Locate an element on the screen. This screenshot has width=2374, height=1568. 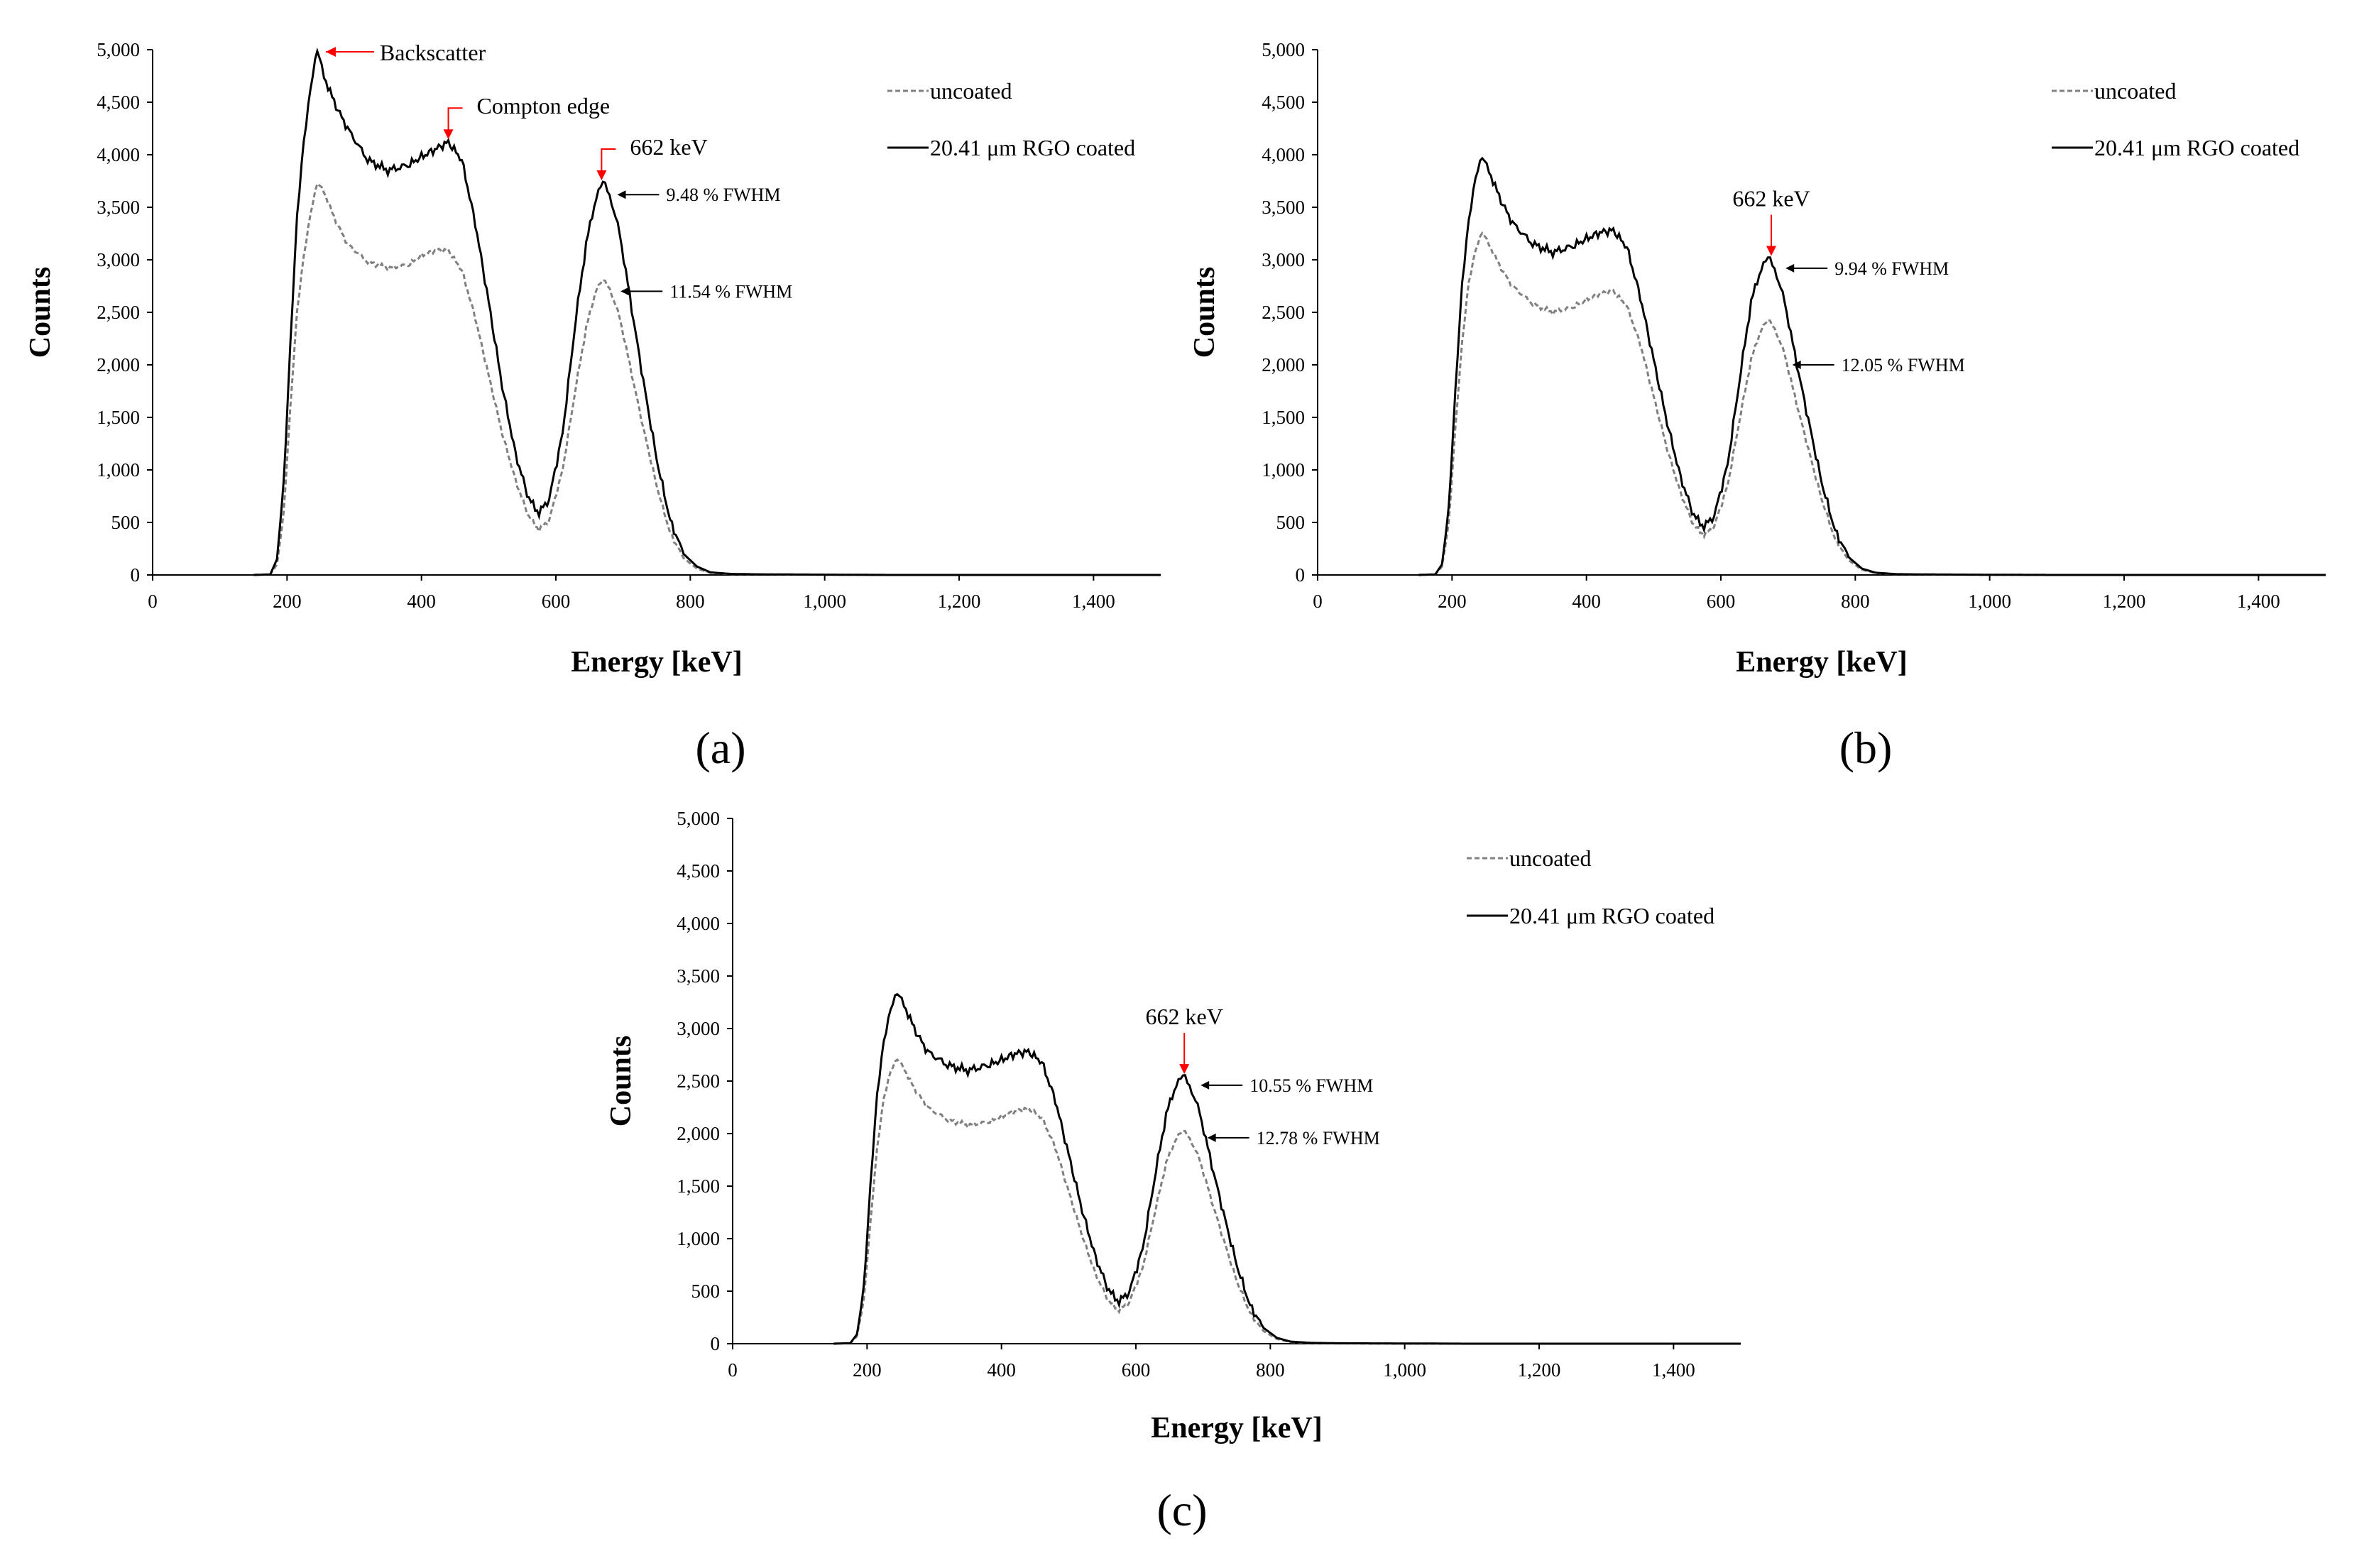
peak-arrow is located at coordinates (608, 160).